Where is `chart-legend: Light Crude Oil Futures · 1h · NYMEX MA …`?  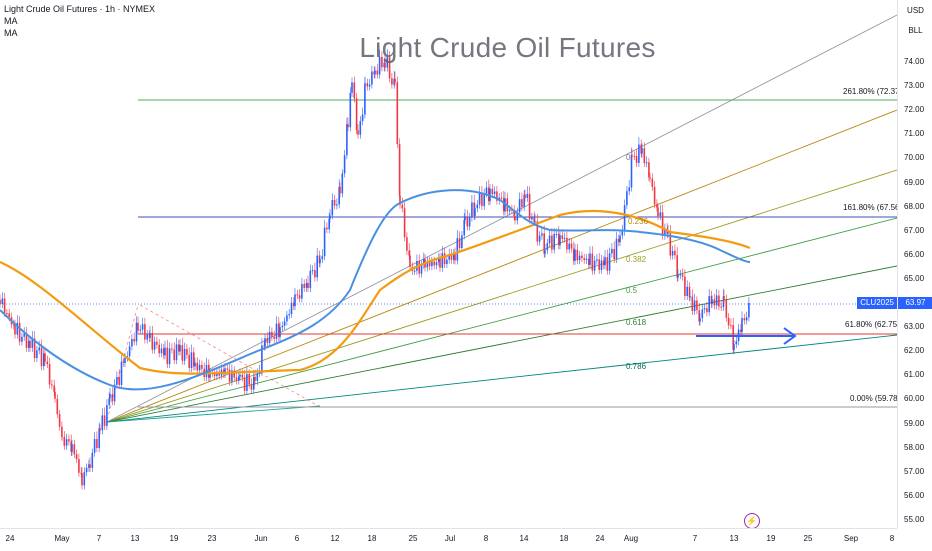 chart-legend: Light Crude Oil Futures · 1h · NYMEX MA … is located at coordinates (79, 21).